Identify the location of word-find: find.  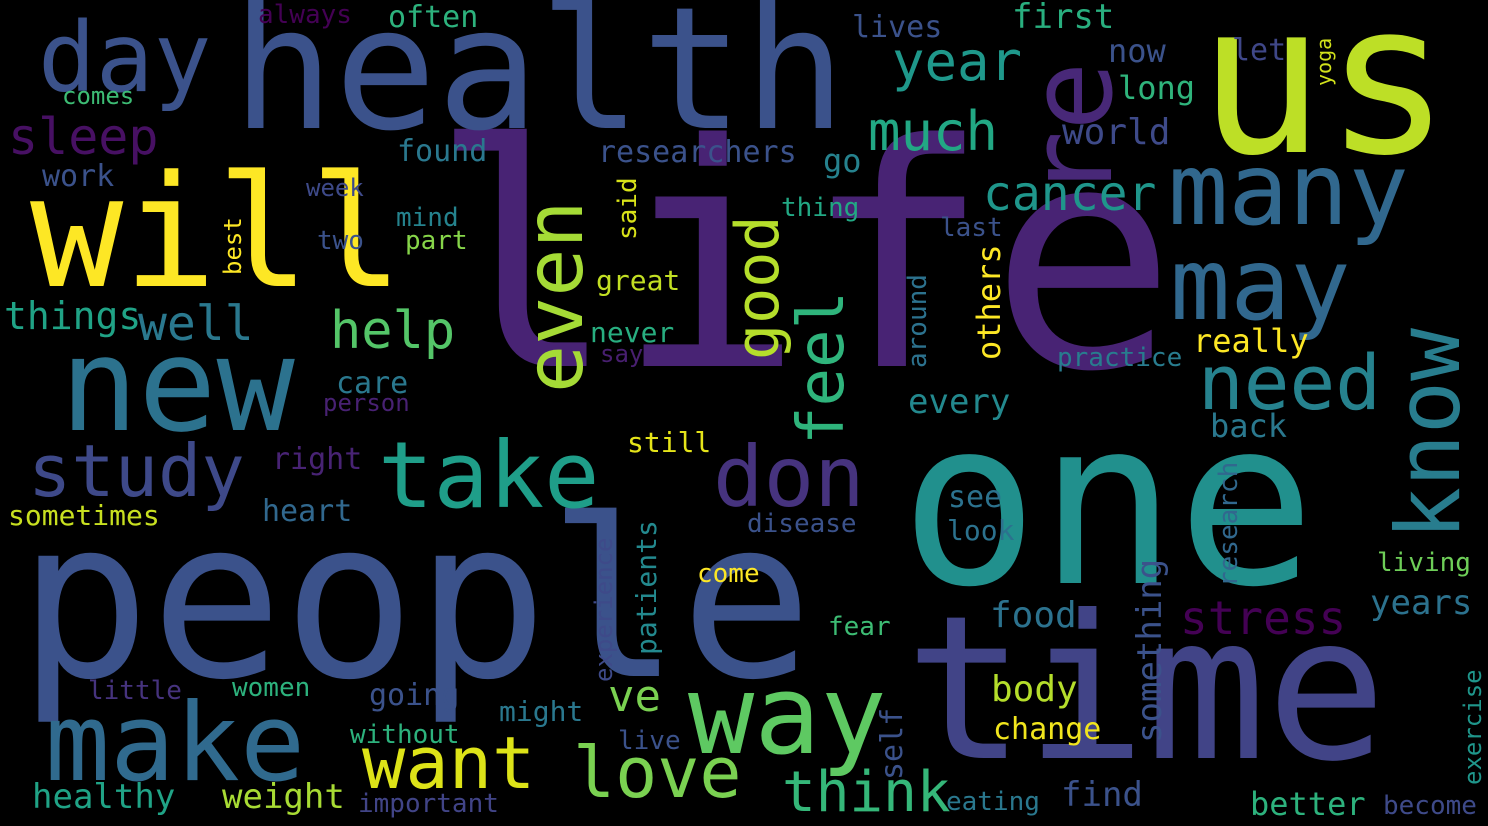
(1102, 795).